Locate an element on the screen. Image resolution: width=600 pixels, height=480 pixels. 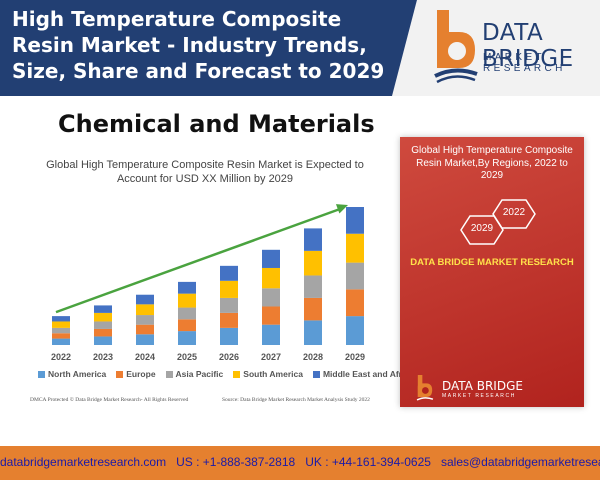
logo-panel is located at coordinates (496, 48).